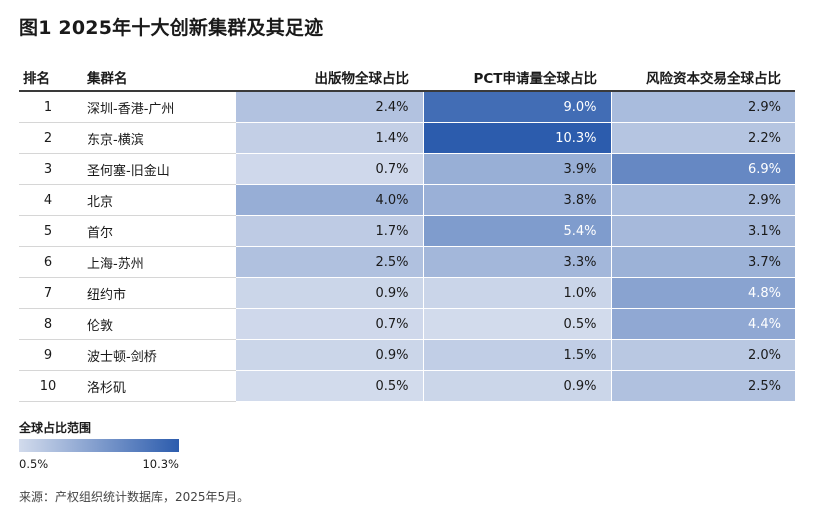 Image resolution: width=817 pixels, height=519 pixels. Describe the element at coordinates (48, 386) in the screenshot. I see `rank-cell: 10` at that location.